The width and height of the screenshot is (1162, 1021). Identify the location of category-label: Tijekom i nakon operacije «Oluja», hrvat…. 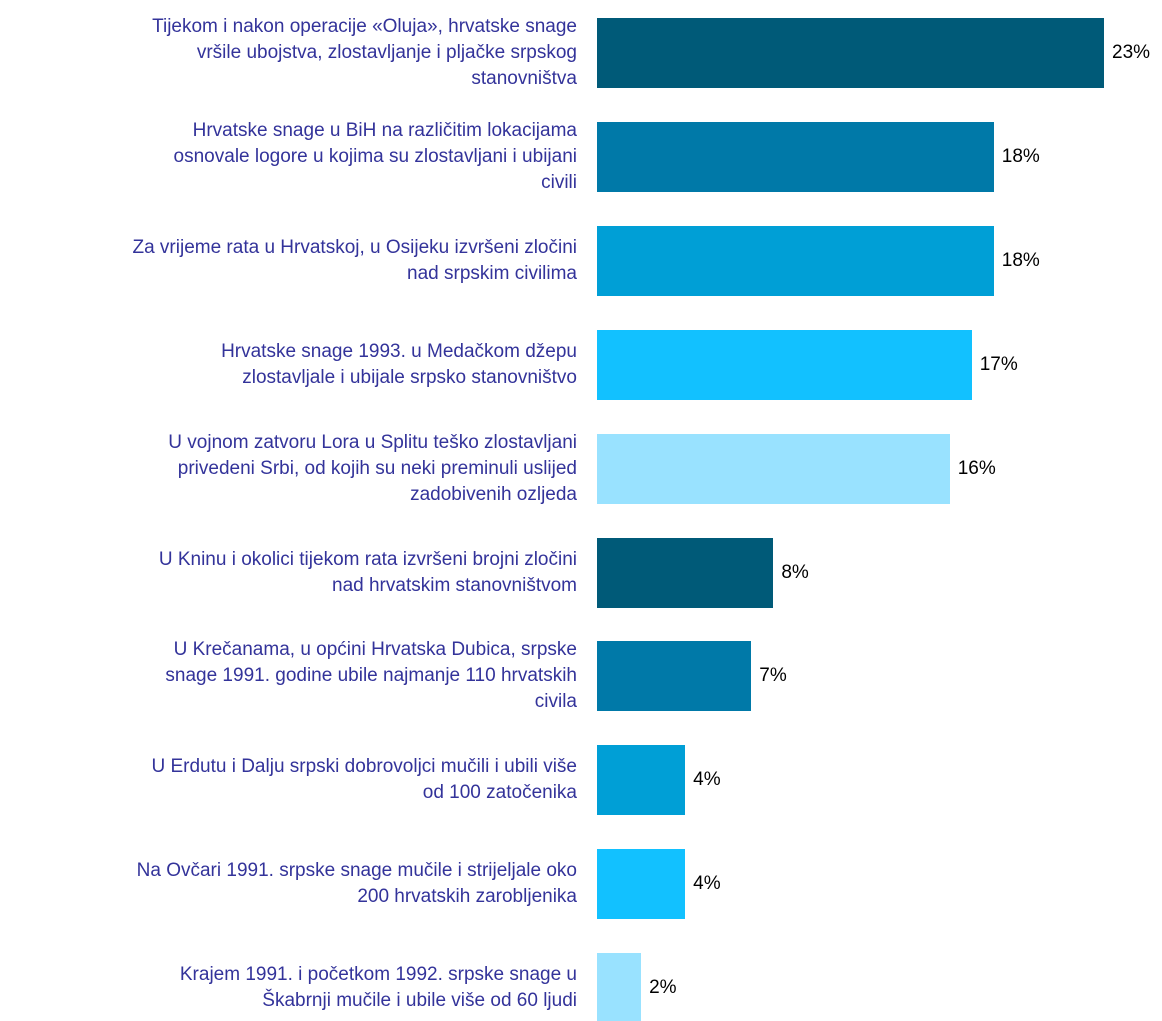
(364, 52).